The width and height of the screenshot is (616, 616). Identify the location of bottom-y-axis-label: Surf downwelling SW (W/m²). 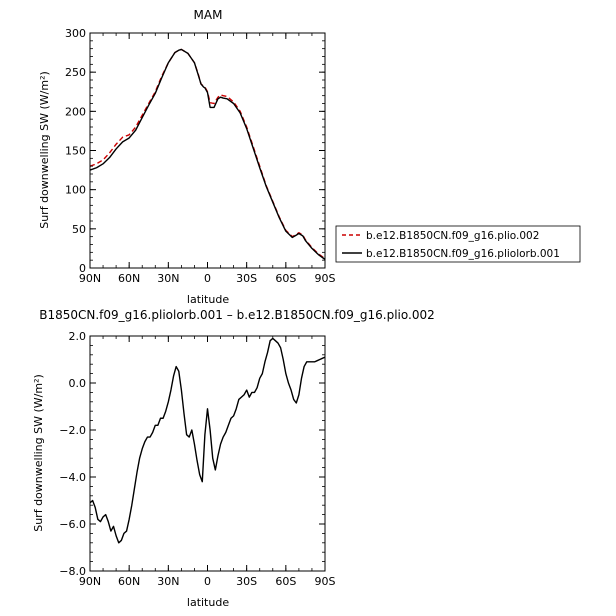
(38, 453).